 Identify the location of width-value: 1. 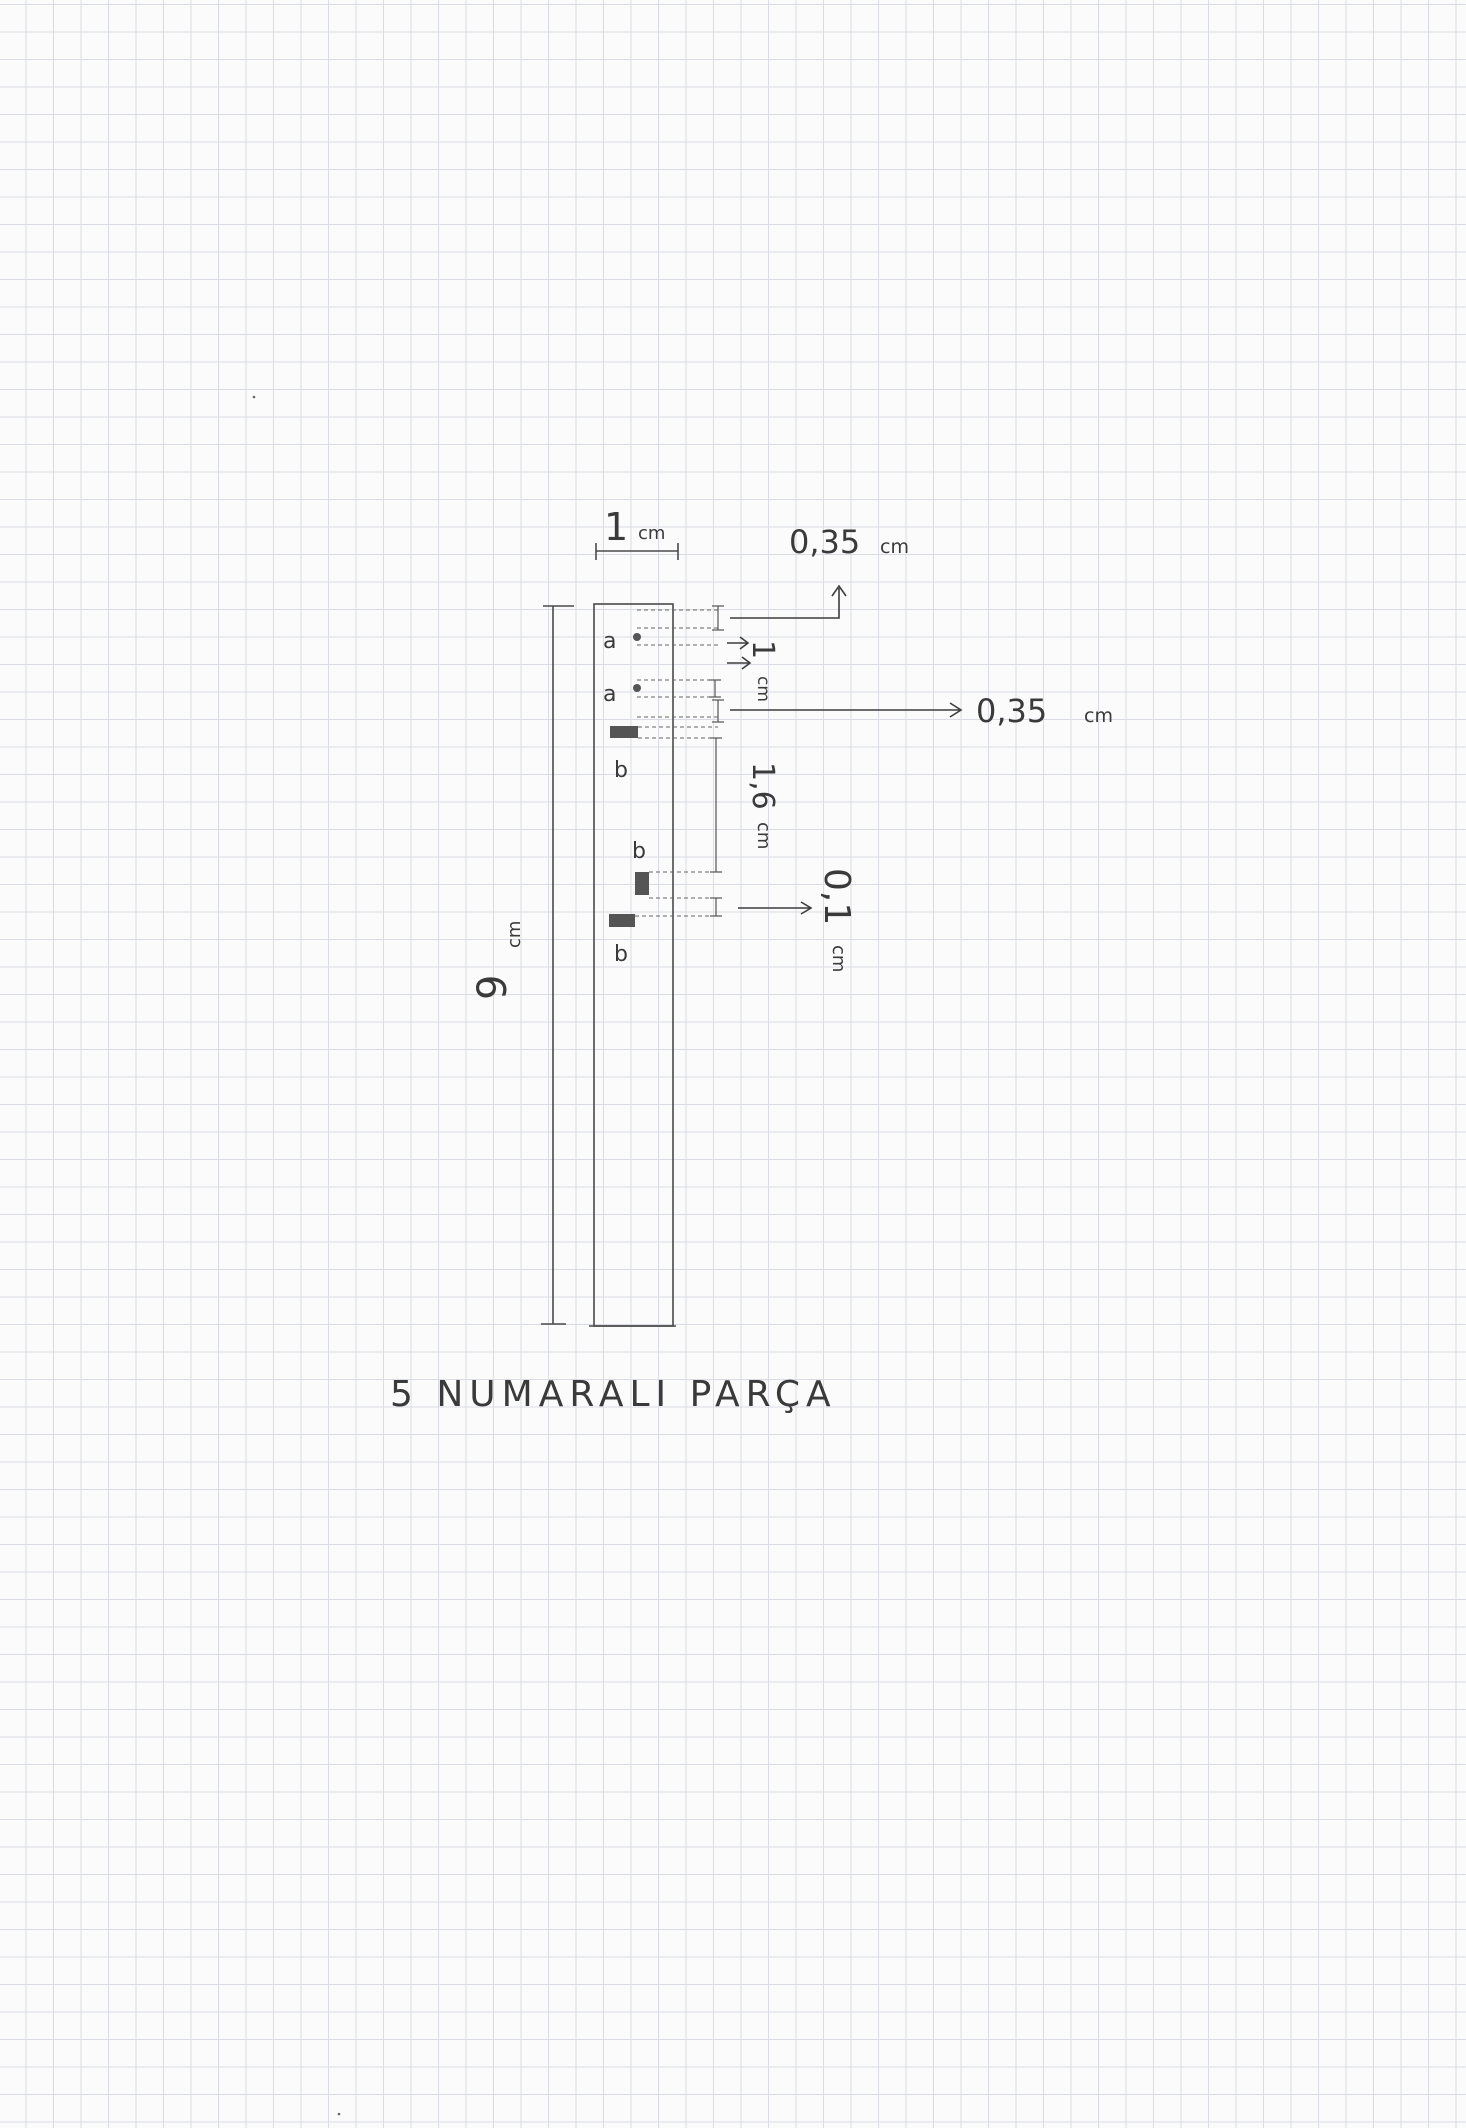
(616, 527).